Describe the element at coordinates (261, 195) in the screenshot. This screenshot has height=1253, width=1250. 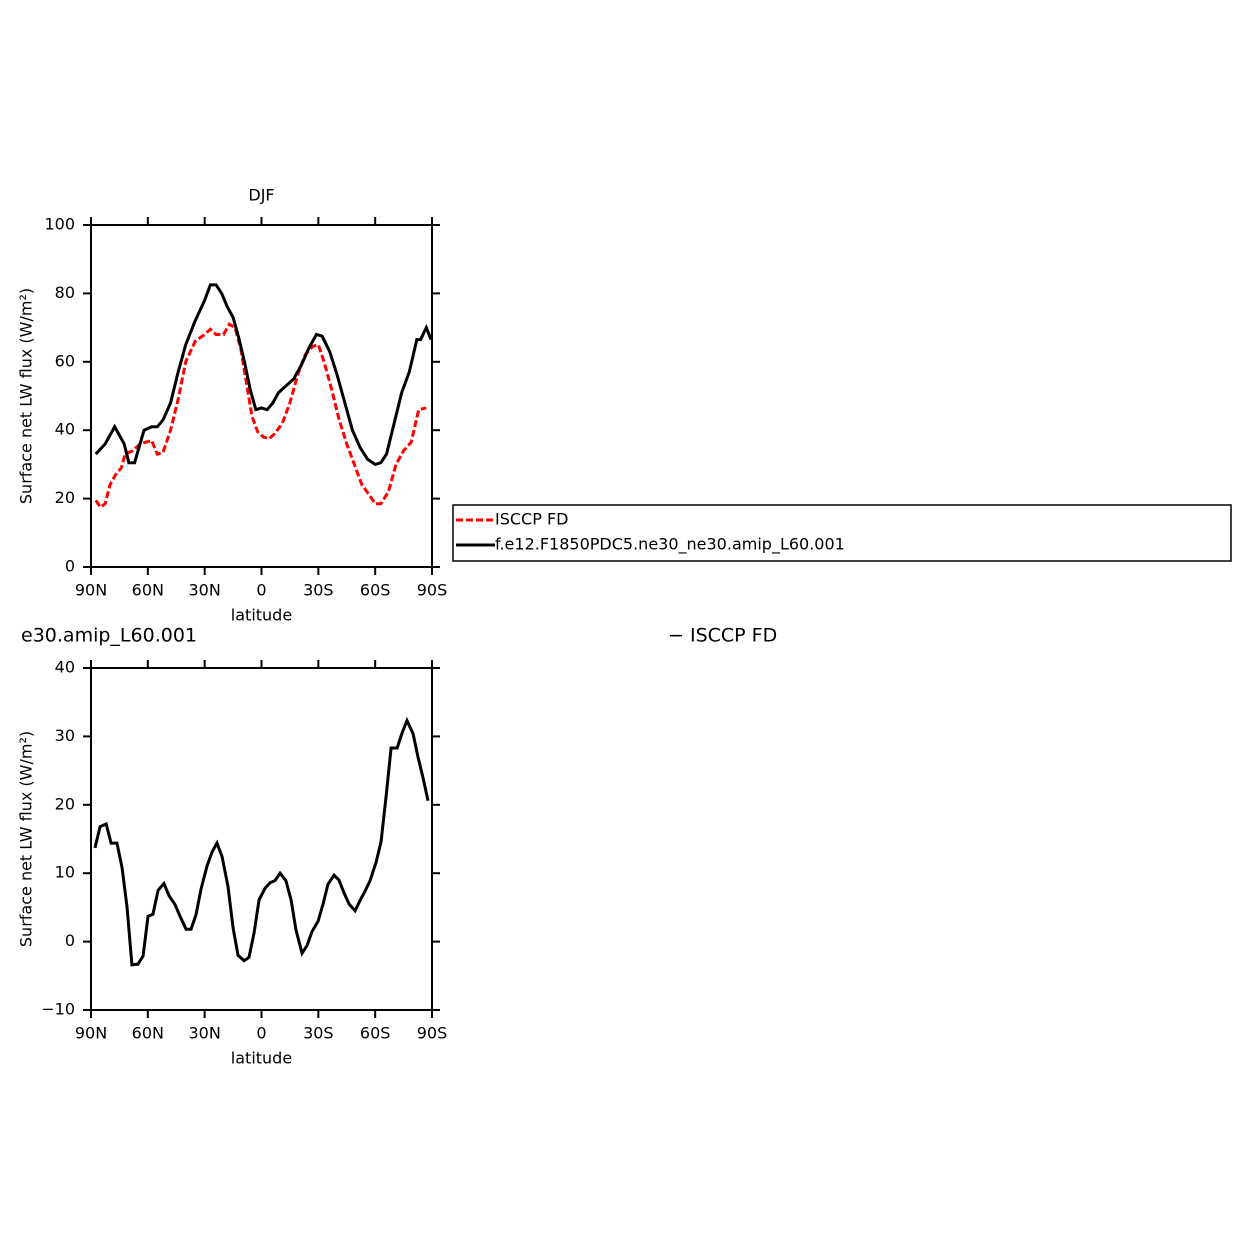
I see `chart-title: DJF` at that location.